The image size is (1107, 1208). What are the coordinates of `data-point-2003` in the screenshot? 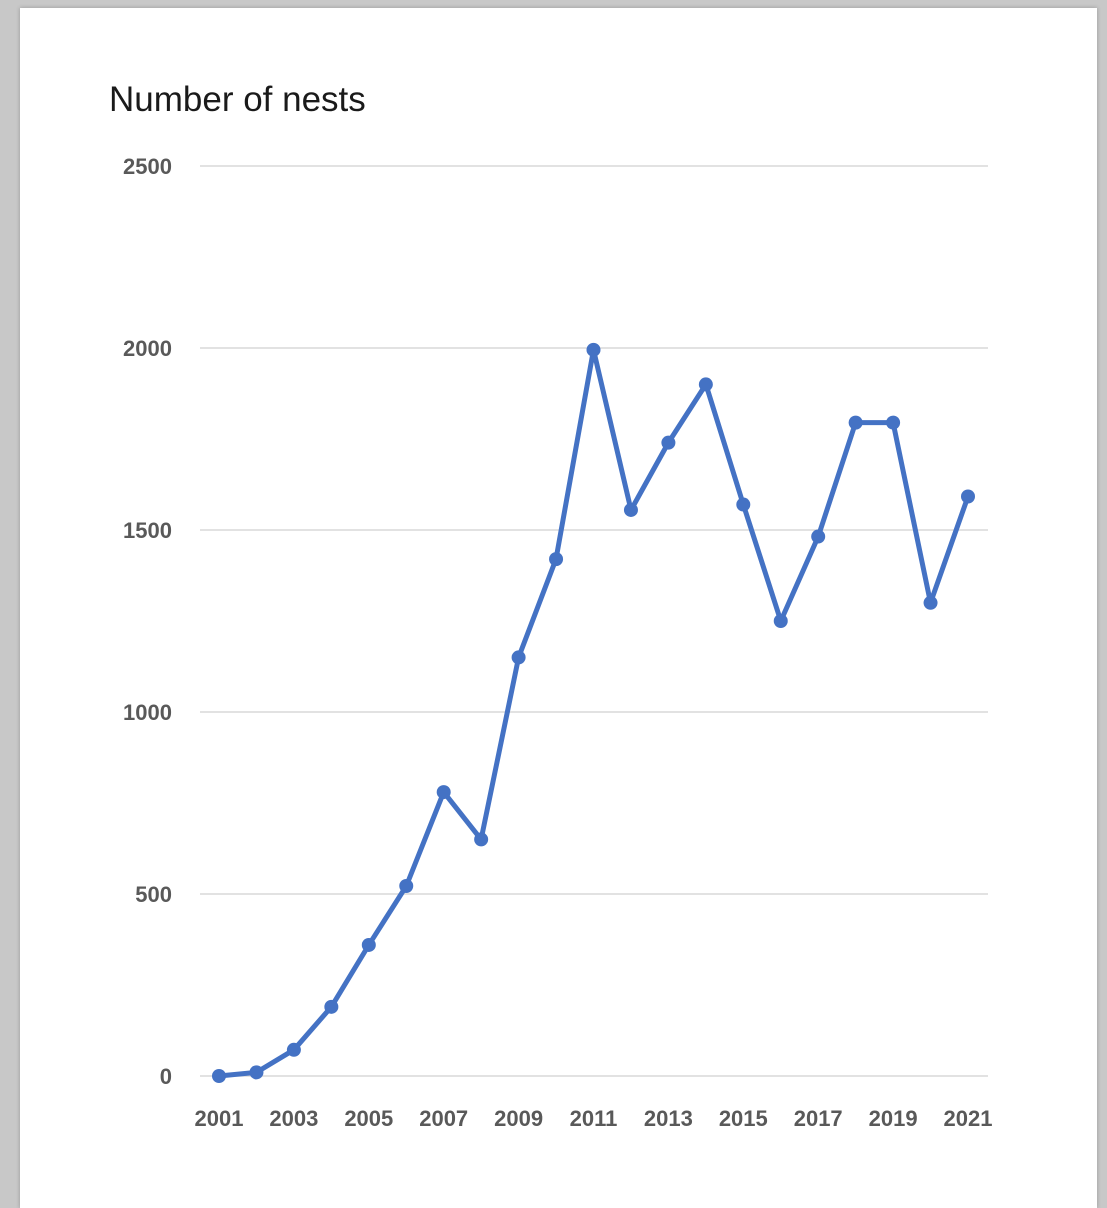 It's located at (293, 1049).